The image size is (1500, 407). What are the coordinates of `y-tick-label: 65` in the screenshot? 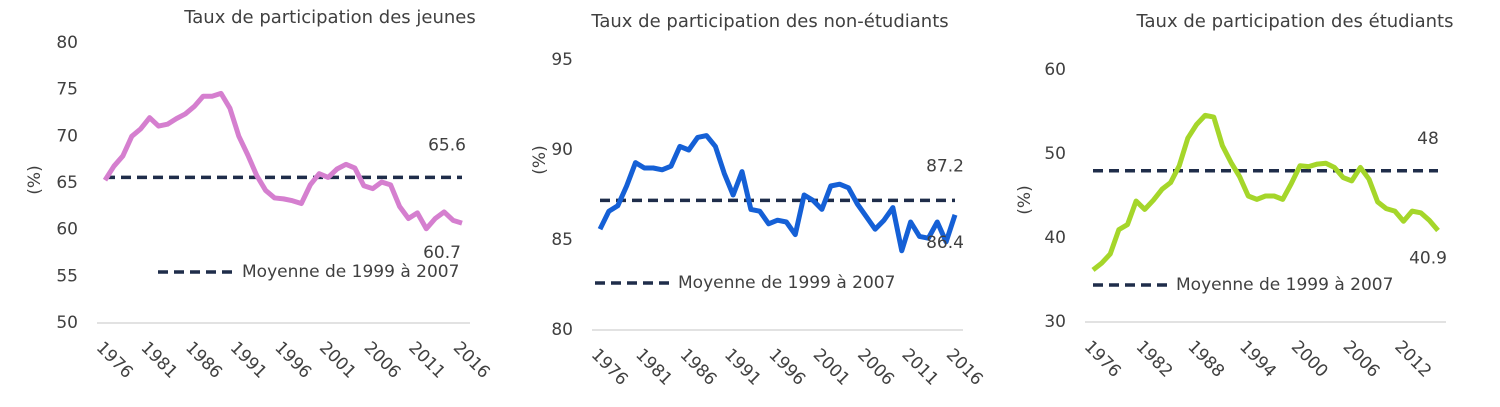 It's located at (67, 183).